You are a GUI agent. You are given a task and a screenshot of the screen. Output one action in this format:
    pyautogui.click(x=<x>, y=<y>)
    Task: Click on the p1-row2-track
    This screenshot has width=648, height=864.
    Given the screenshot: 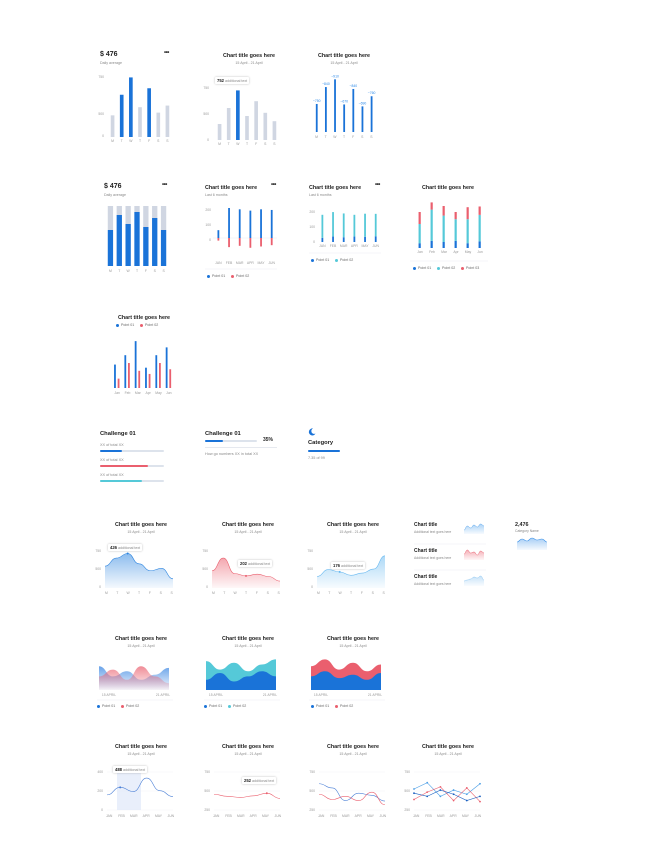 What is the action you would take?
    pyautogui.click(x=132, y=466)
    